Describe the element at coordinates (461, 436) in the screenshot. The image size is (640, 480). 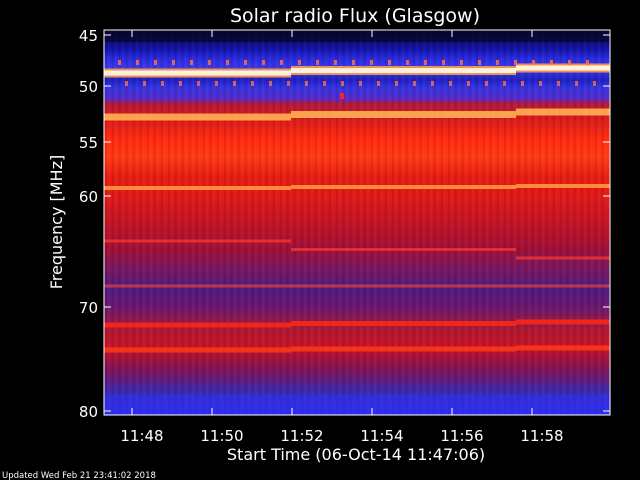
I see `x-tick-label: 11:56` at that location.